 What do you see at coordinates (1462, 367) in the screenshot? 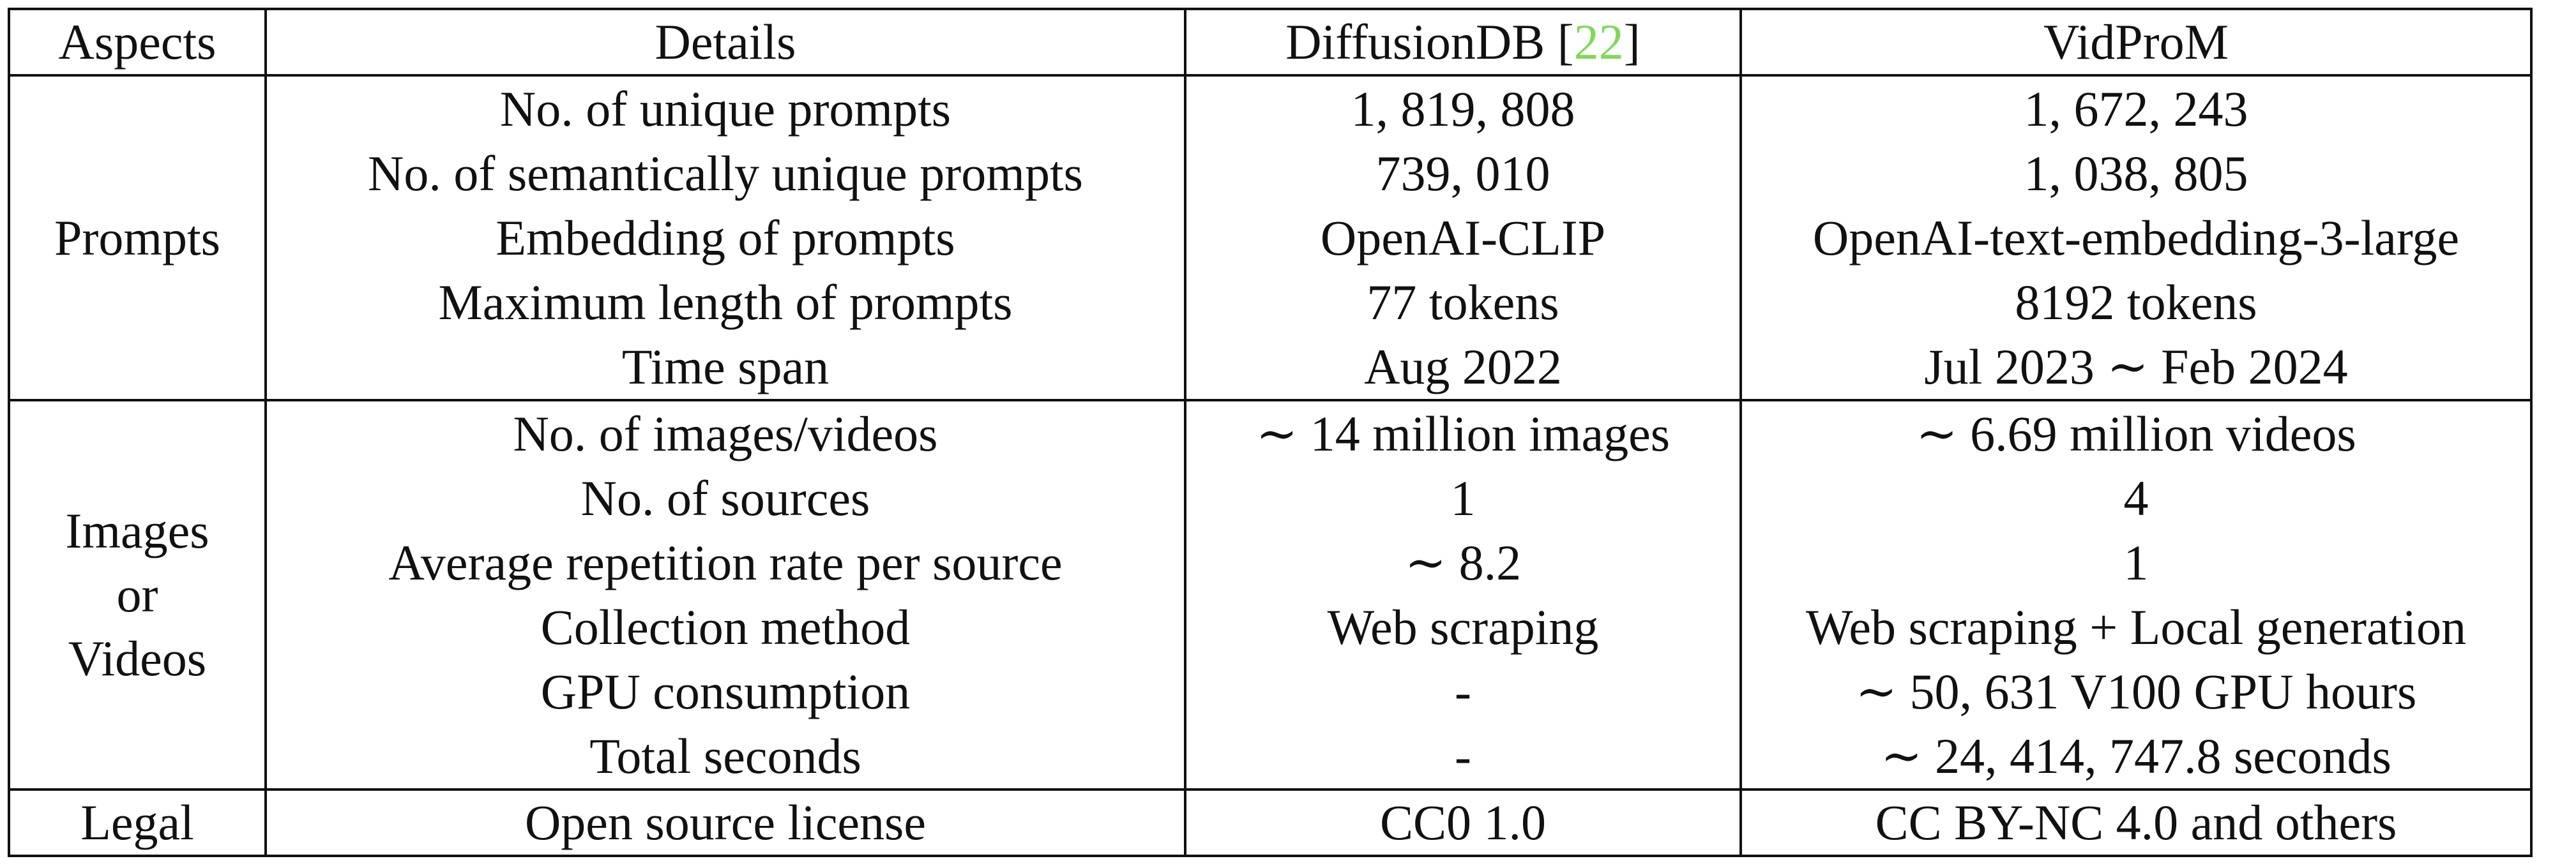
I see `diffusiondb-cell: Aug 2022` at bounding box center [1462, 367].